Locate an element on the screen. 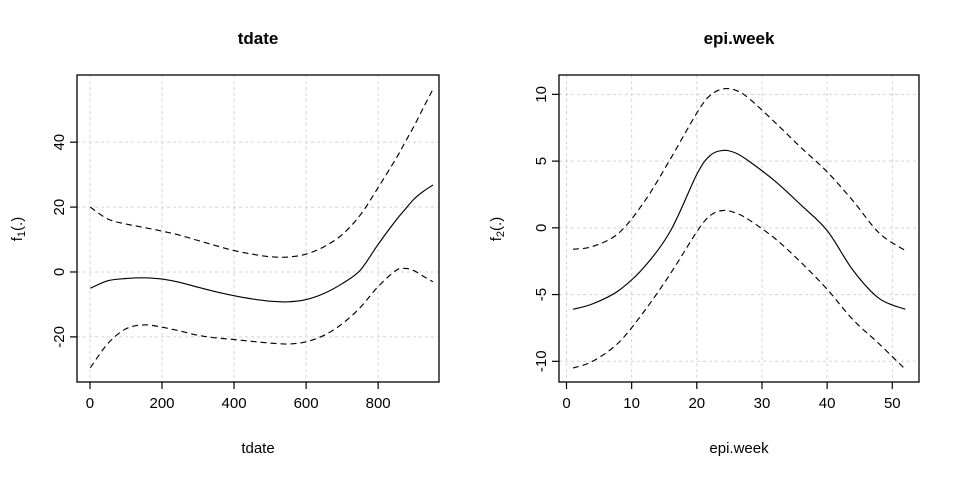 This screenshot has width=960, height=480. x-tick-label: 10 is located at coordinates (631, 403).